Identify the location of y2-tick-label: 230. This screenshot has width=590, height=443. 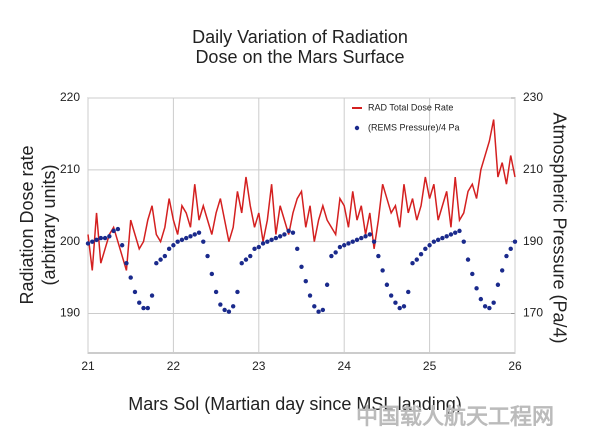
(533, 97).